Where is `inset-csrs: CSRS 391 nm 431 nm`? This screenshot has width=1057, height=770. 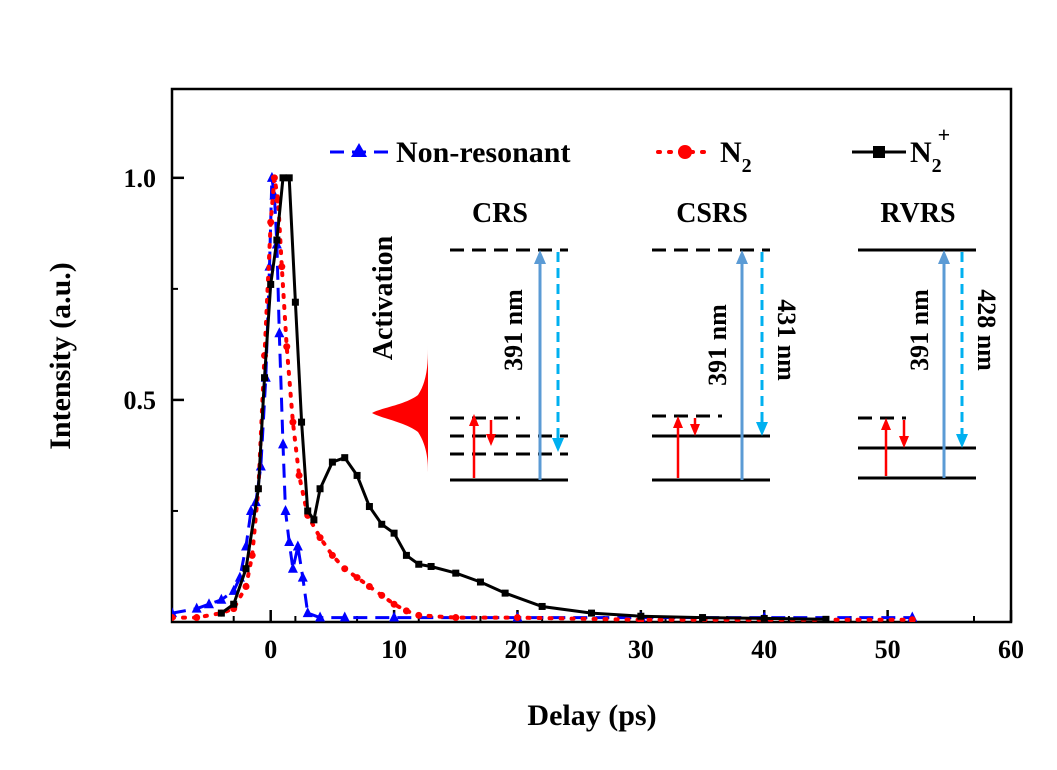
inset-csrs: CSRS 391 nm 431 nm is located at coordinates (726, 340).